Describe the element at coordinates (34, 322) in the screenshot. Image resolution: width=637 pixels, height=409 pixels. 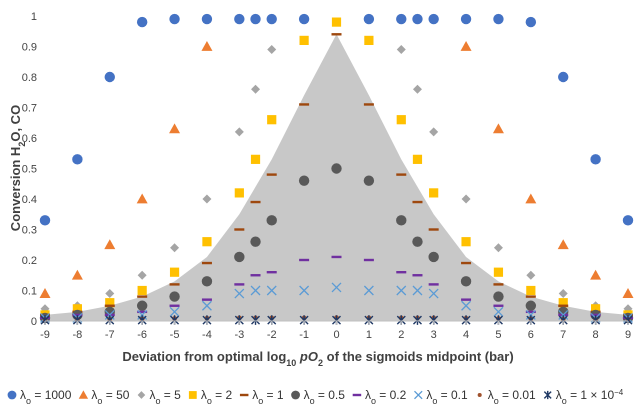
I see `y-tick-label: 0` at that location.